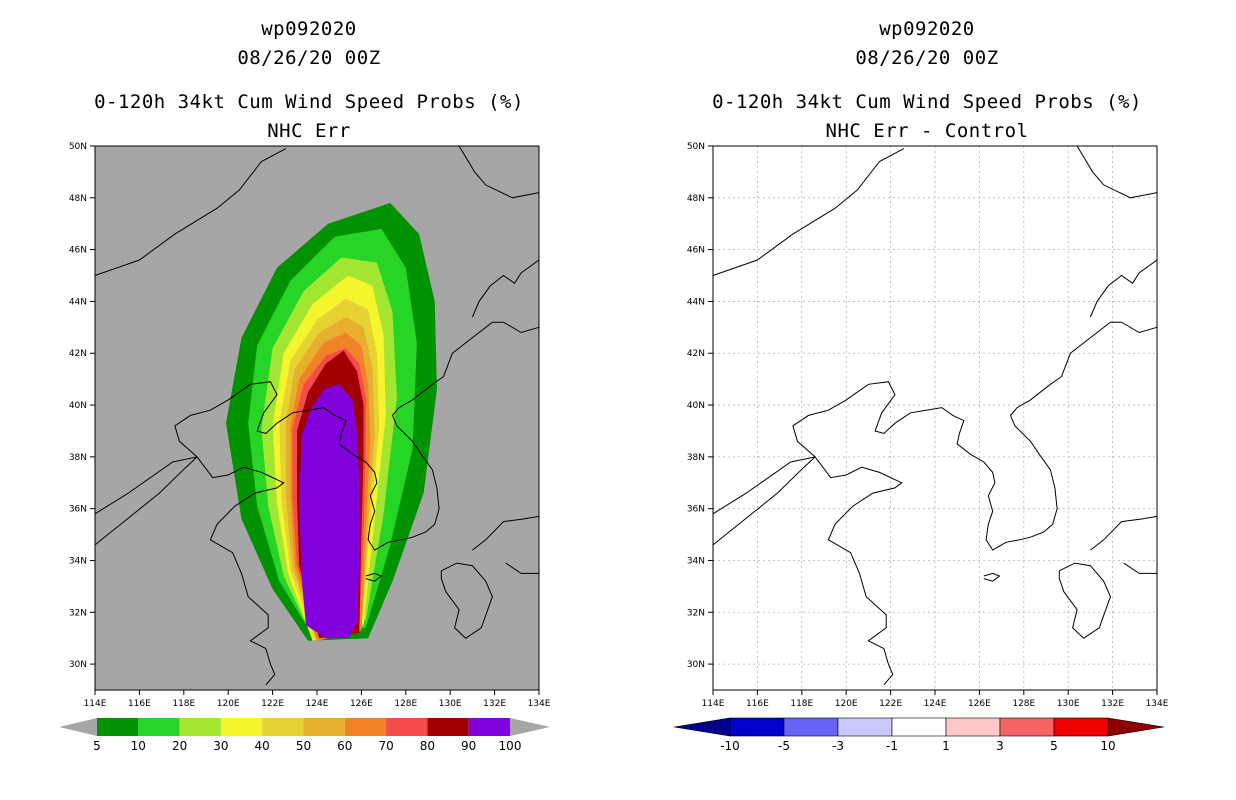 The height and width of the screenshot is (800, 1236). What do you see at coordinates (1000, 746) in the screenshot?
I see `colorbar-label: 3` at bounding box center [1000, 746].